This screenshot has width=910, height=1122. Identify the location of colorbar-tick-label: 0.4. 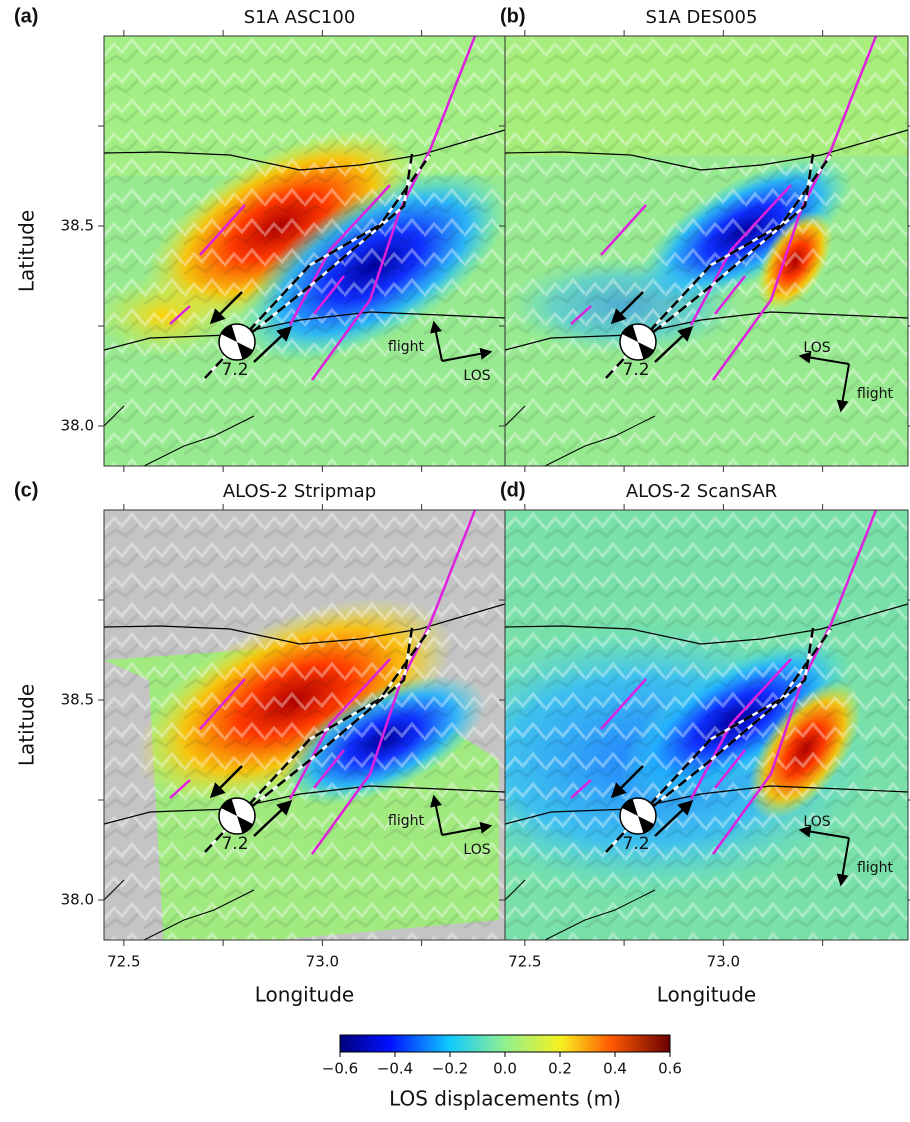
(615, 1069).